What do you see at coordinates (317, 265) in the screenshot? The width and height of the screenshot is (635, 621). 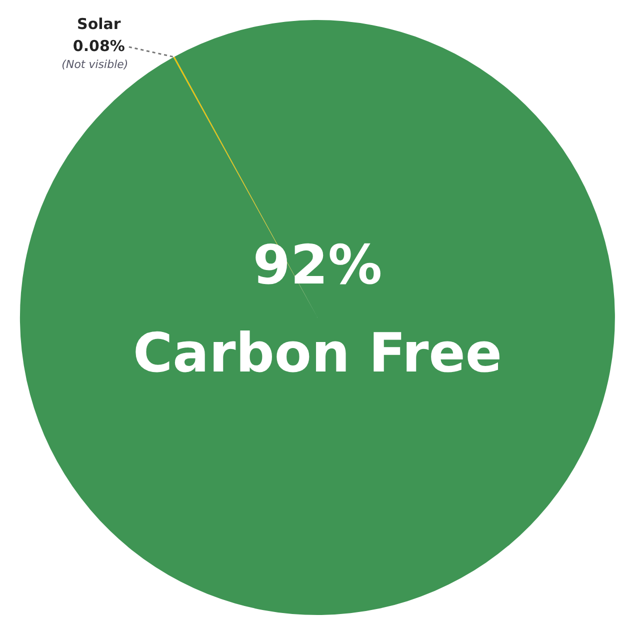 I see `text: 92%` at bounding box center [317, 265].